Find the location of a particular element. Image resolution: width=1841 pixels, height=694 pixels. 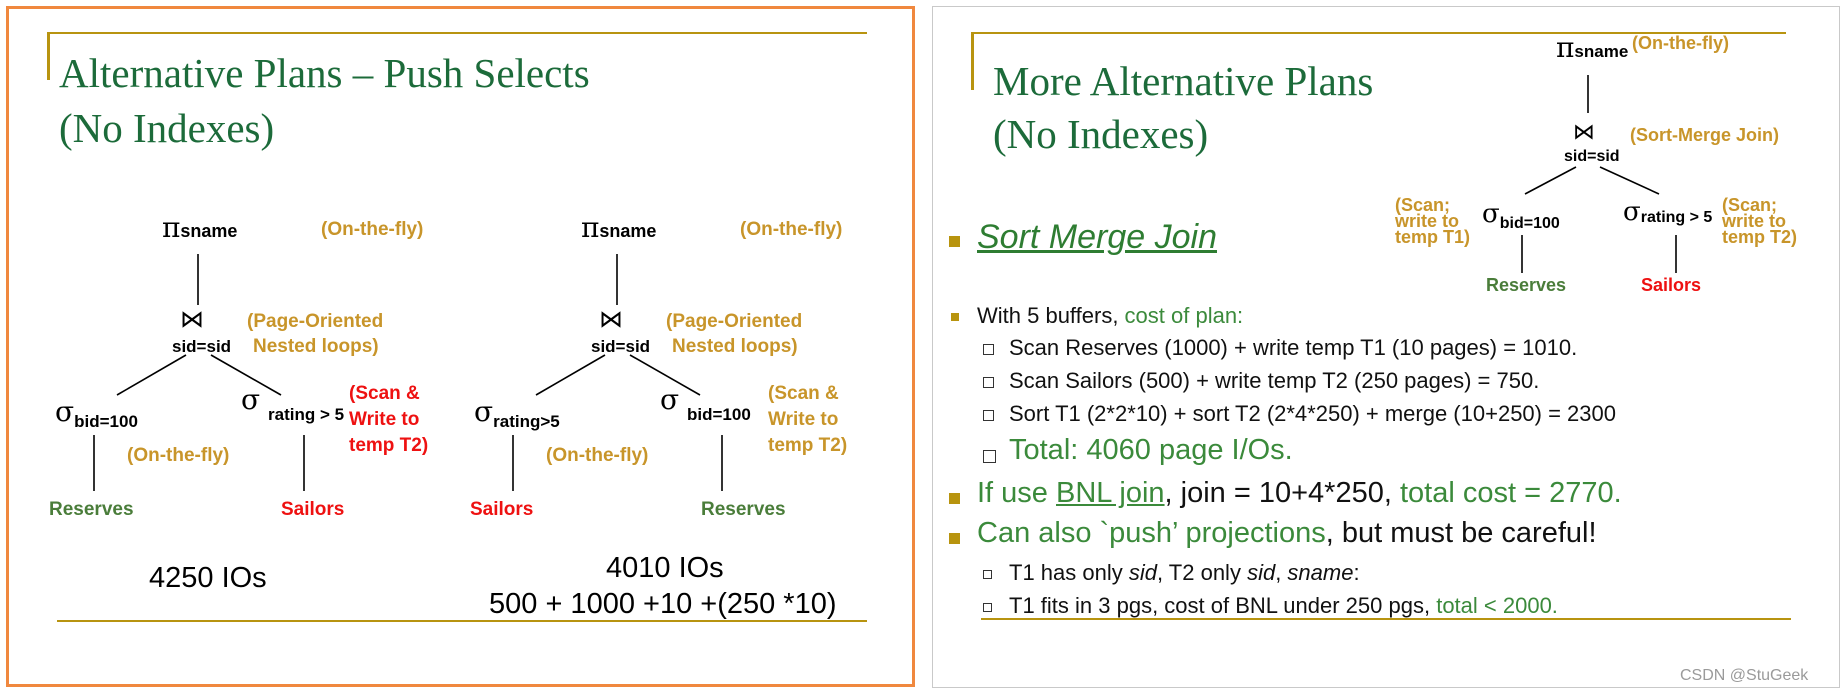

careful-text: , but must be careful! is located at coordinates (1461, 533).